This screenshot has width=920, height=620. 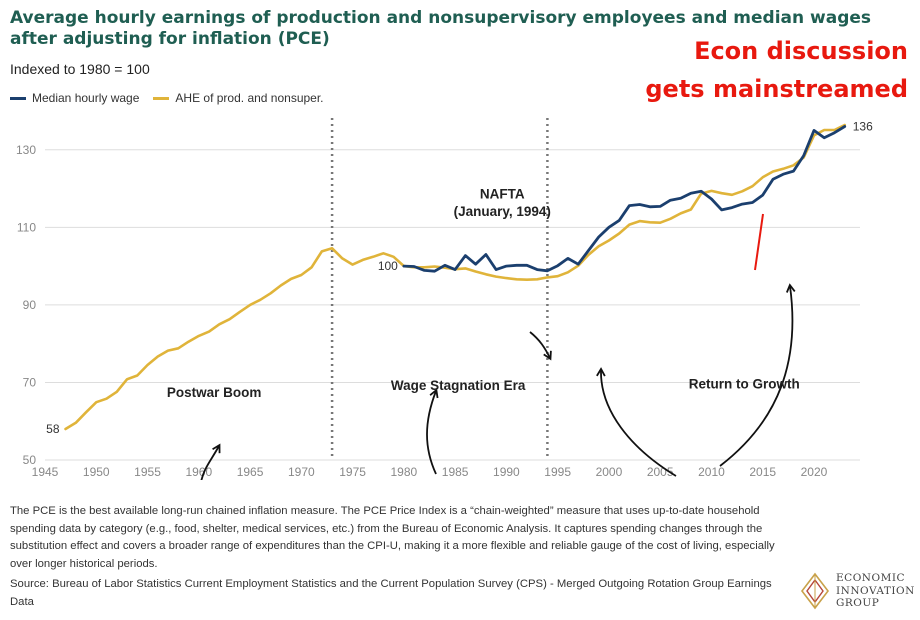 What do you see at coordinates (198, 472) in the screenshot?
I see `x-tick-label: 1960` at bounding box center [198, 472].